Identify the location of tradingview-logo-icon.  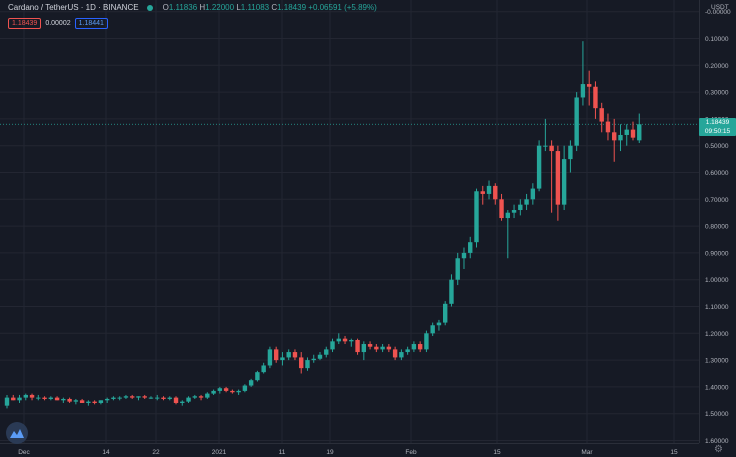
(17, 433).